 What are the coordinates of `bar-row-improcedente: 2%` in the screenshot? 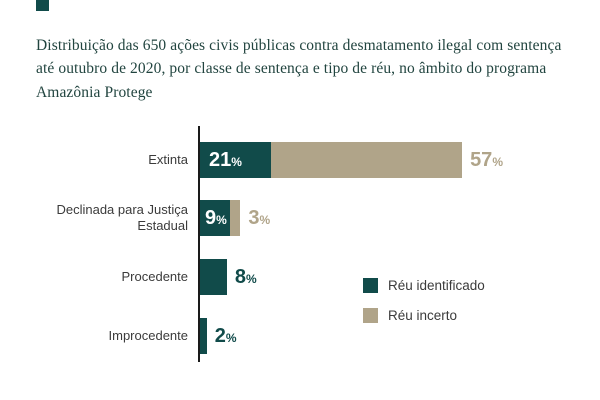 It's located at (218, 336).